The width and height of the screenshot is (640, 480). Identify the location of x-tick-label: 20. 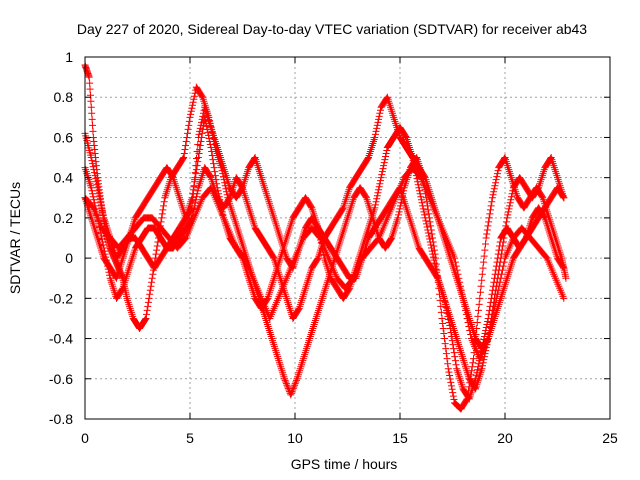
(505, 438).